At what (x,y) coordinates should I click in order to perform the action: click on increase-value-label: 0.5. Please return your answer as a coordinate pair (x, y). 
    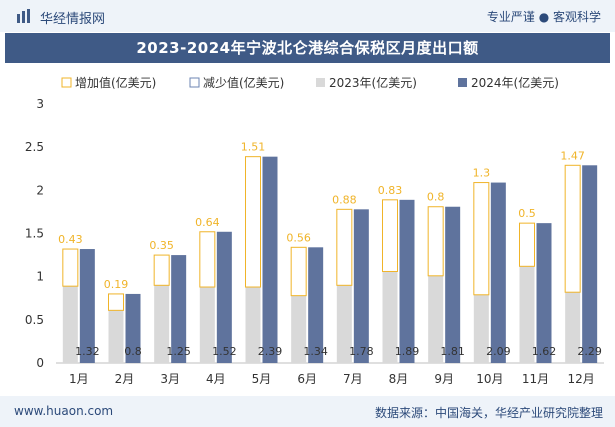
    Looking at the image, I should click on (527, 213).